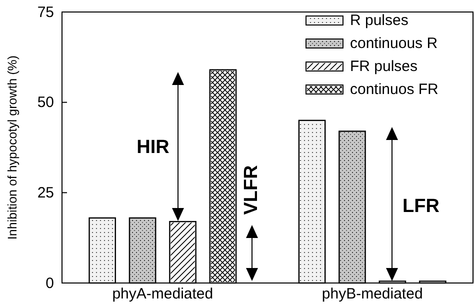  Describe the element at coordinates (394, 43) in the screenshot. I see `legend-label: continuous R` at that location.